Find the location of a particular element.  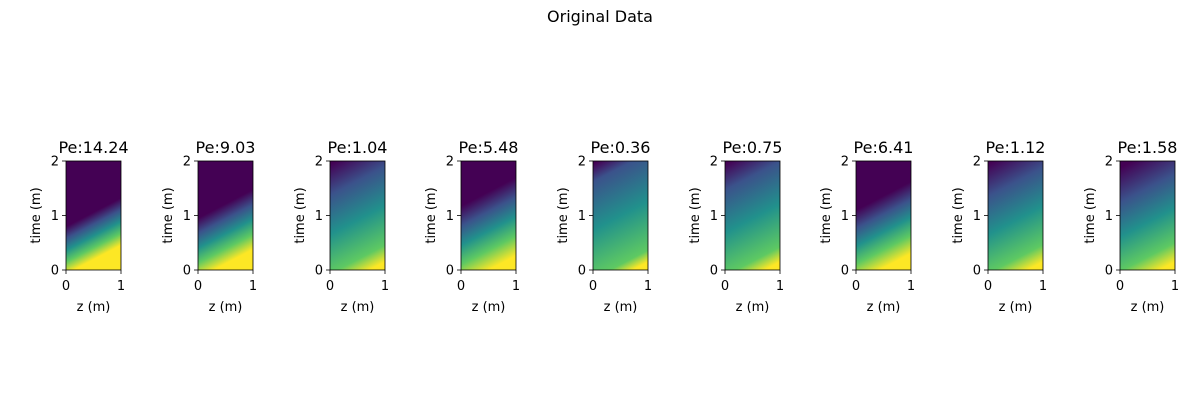

heatmap-panel: Pe:1.58 0 1 2 0 1 z (m) time (m) is located at coordinates (1131, 226).